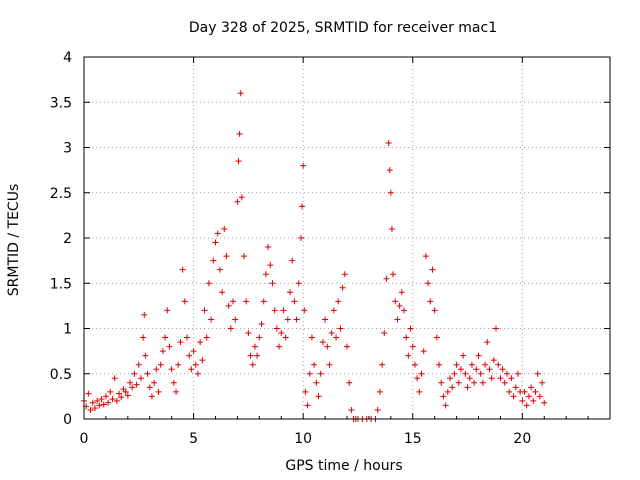 The height and width of the screenshot is (480, 640). Describe the element at coordinates (67, 149) in the screenshot. I see `y-tick-label: 3` at that location.